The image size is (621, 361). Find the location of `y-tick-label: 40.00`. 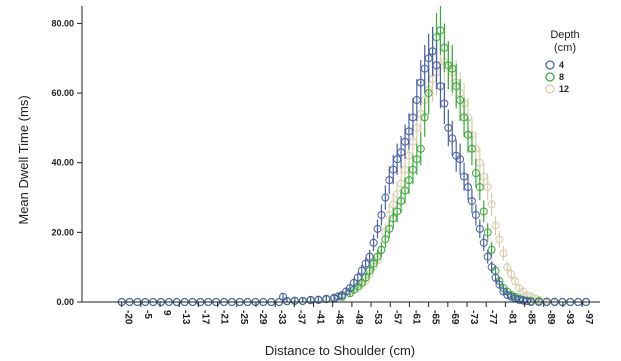

y-tick-label: 40.00 is located at coordinates (62, 163).